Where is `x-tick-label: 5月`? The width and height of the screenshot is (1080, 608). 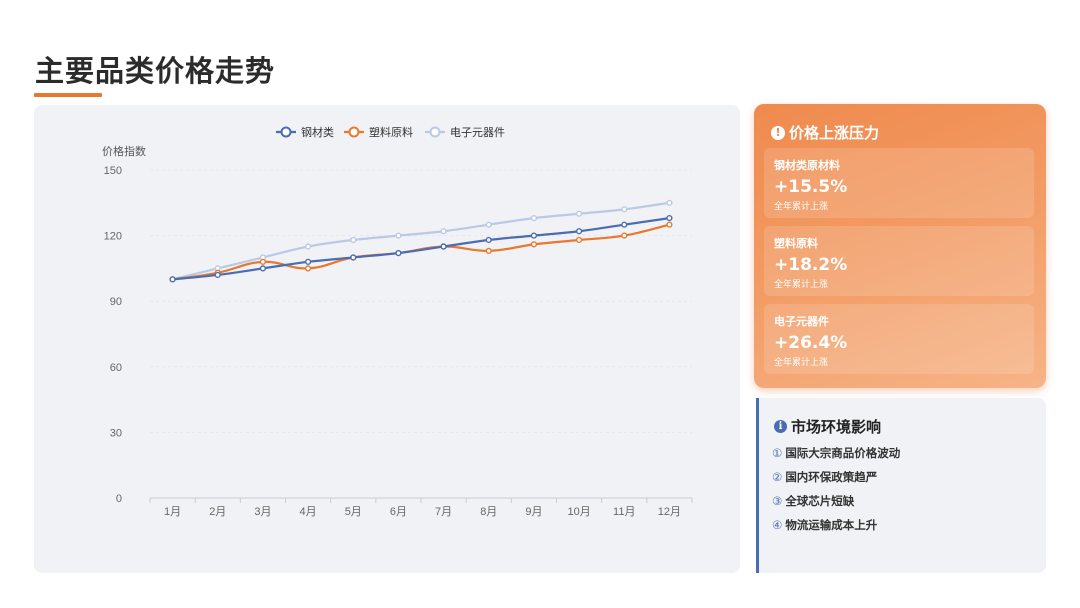
x-tick-label: 5月 is located at coordinates (353, 512).